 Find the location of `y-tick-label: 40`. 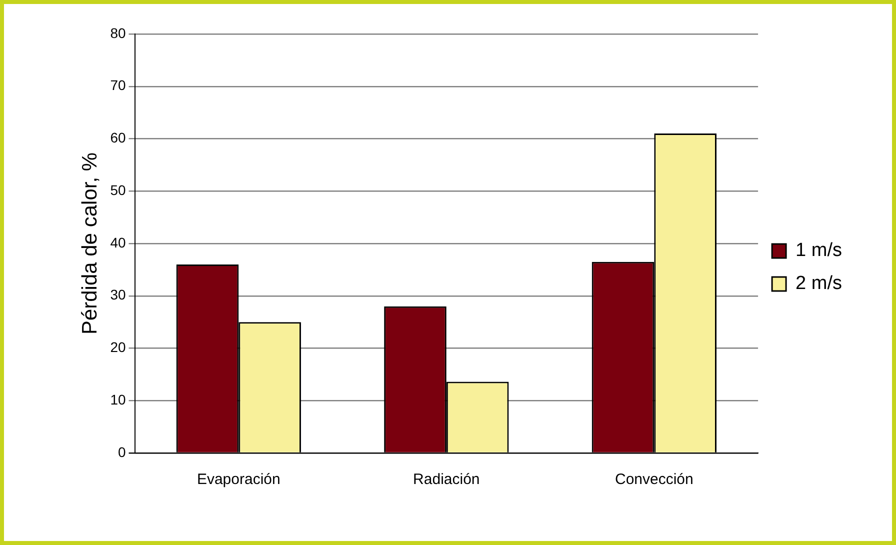

y-tick-label: 40 is located at coordinates (118, 242).